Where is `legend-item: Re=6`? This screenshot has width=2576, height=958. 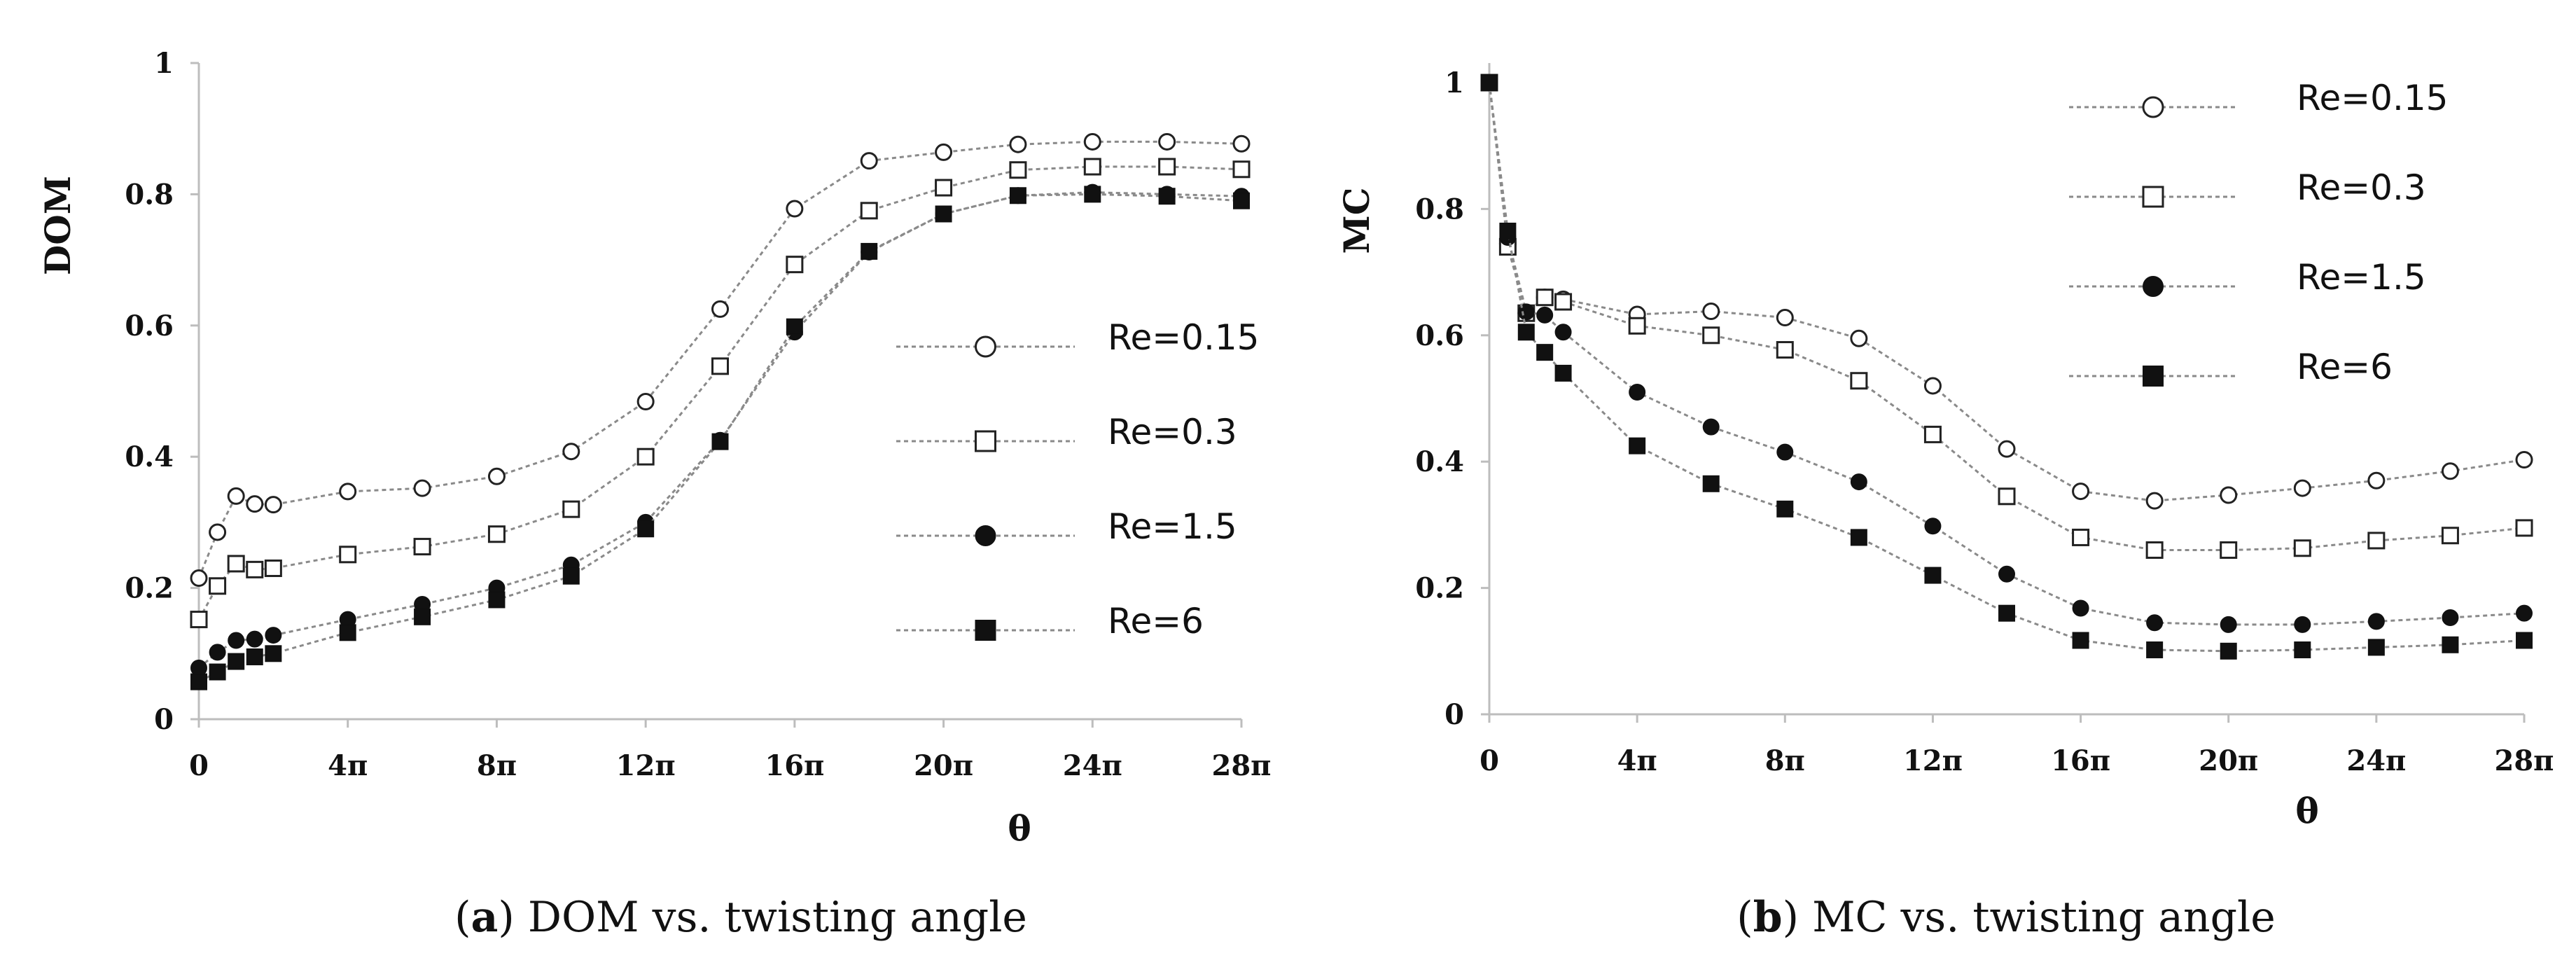 legend-item: Re=6 is located at coordinates (2231, 367).